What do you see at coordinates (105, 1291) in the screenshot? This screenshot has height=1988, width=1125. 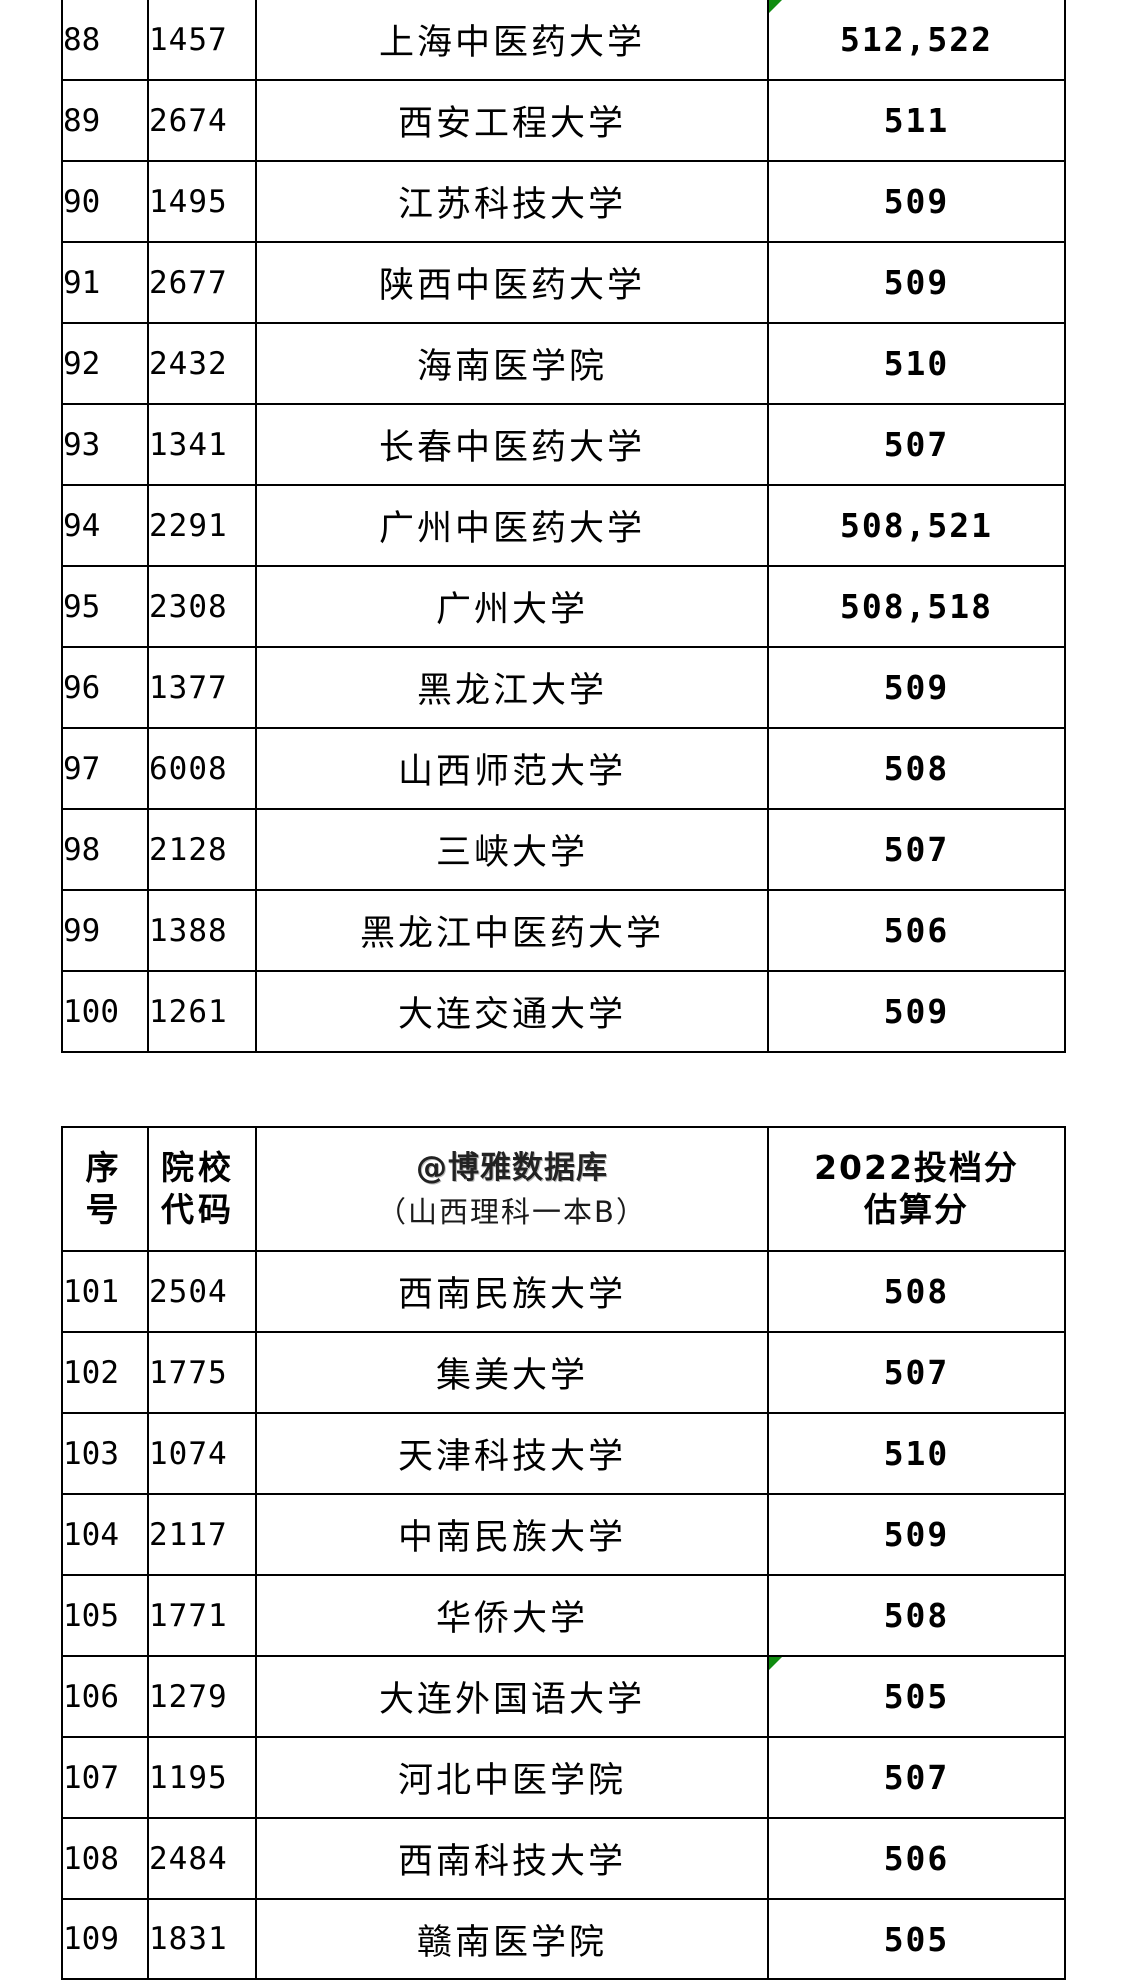 I see `rank-cell: 101` at bounding box center [105, 1291].